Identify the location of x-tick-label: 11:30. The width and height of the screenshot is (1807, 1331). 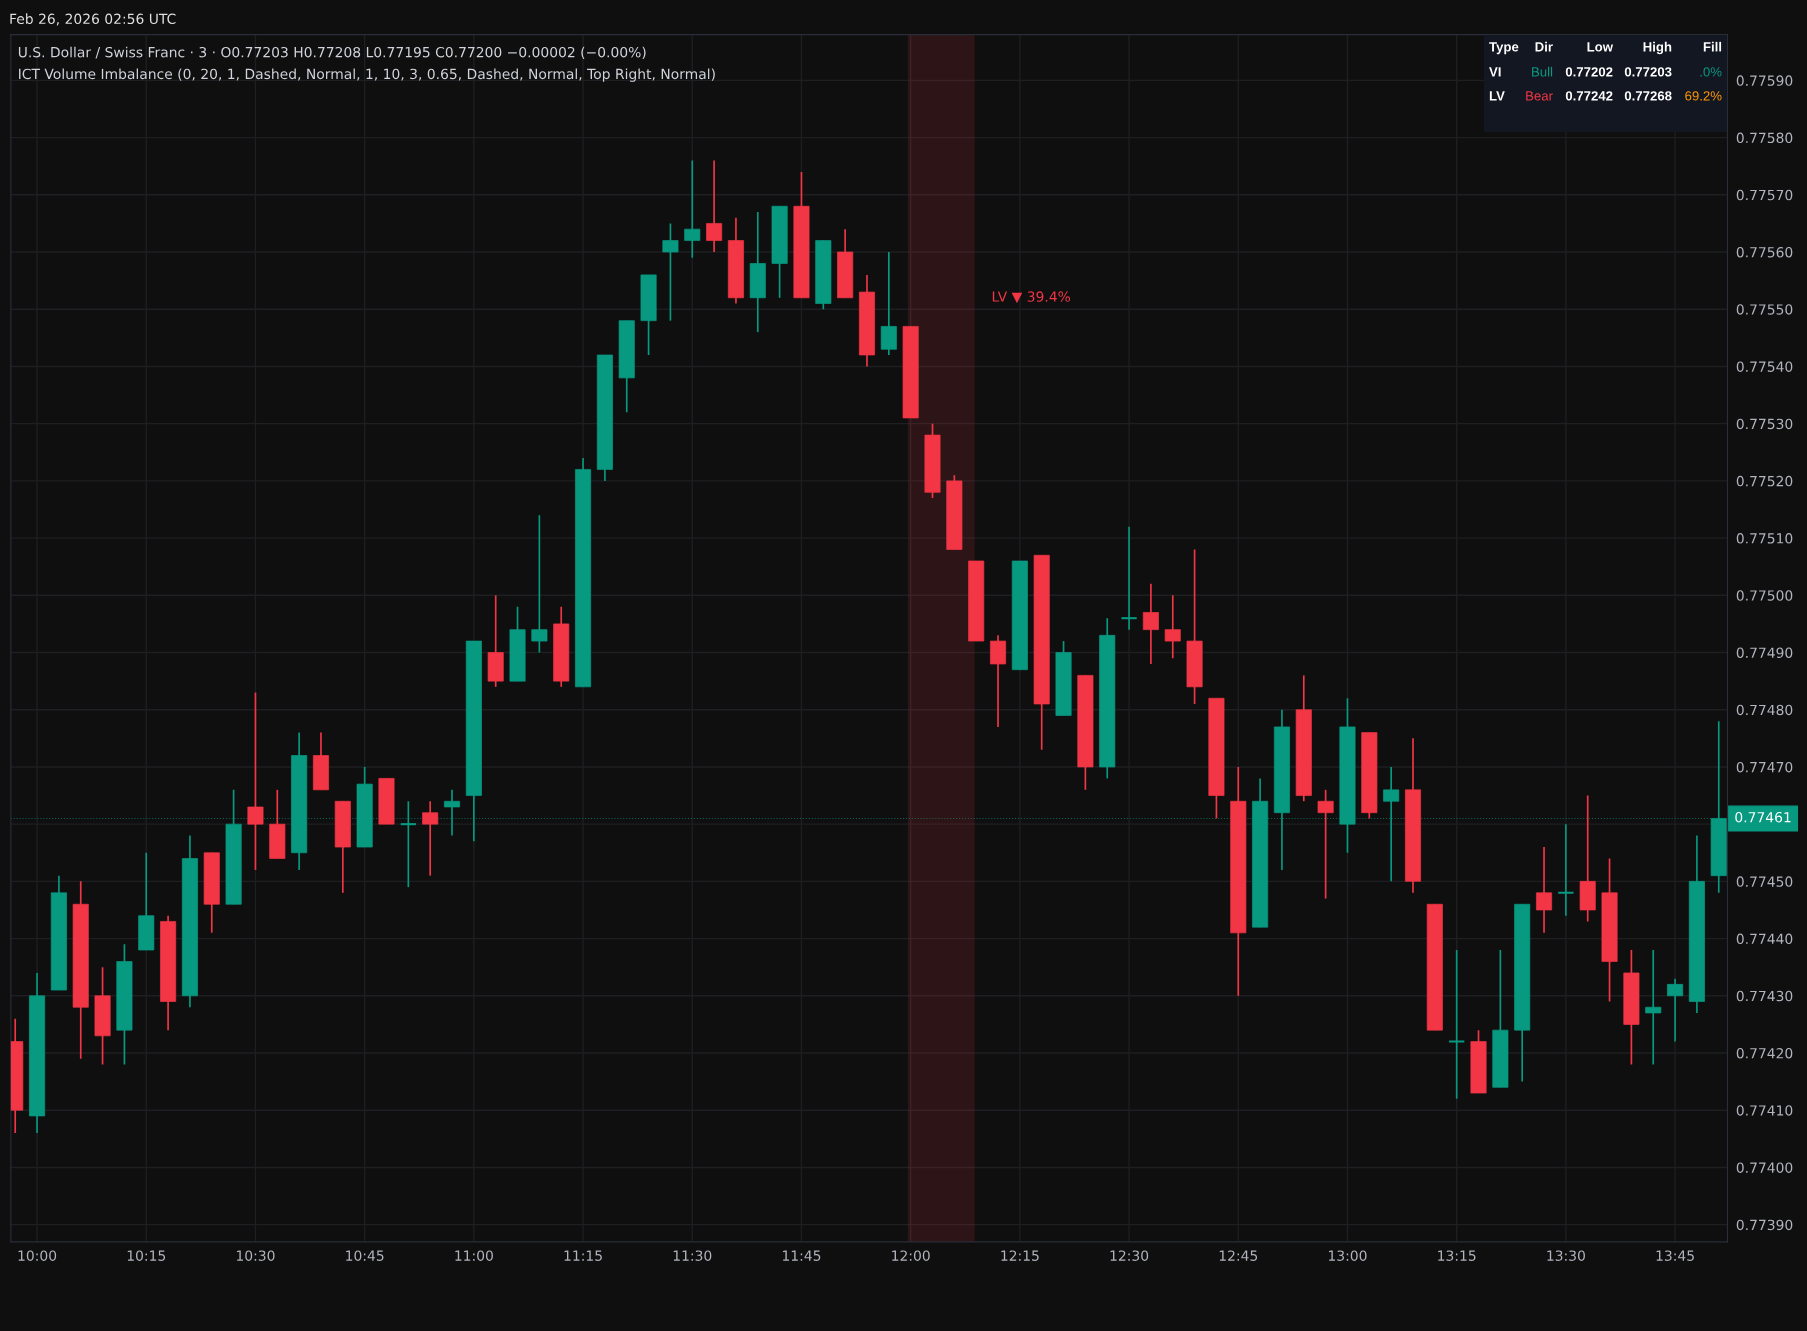
(692, 1255).